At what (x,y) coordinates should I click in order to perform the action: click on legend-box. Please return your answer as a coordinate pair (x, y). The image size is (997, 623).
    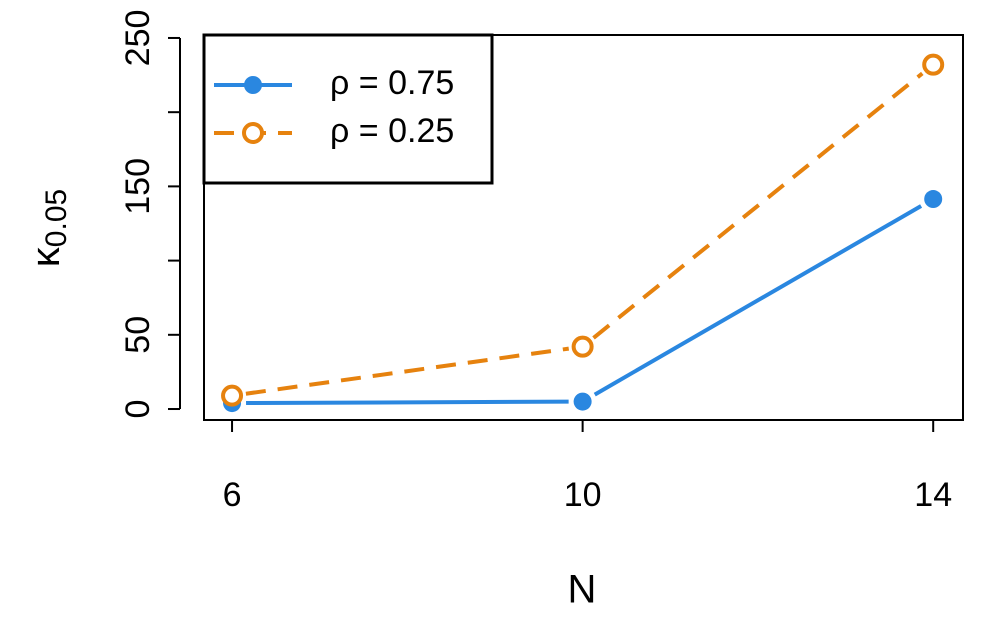
    Looking at the image, I should click on (348, 109).